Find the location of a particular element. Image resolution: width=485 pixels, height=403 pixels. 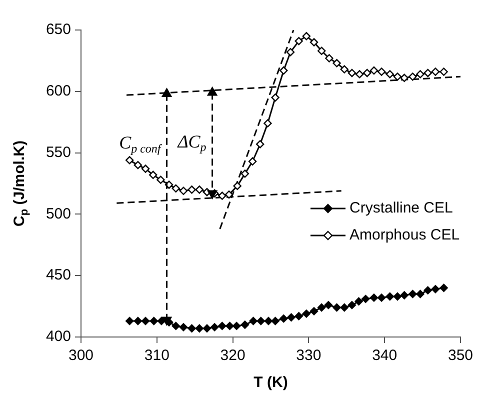

y-tick-label: 600 is located at coordinates (58, 91).